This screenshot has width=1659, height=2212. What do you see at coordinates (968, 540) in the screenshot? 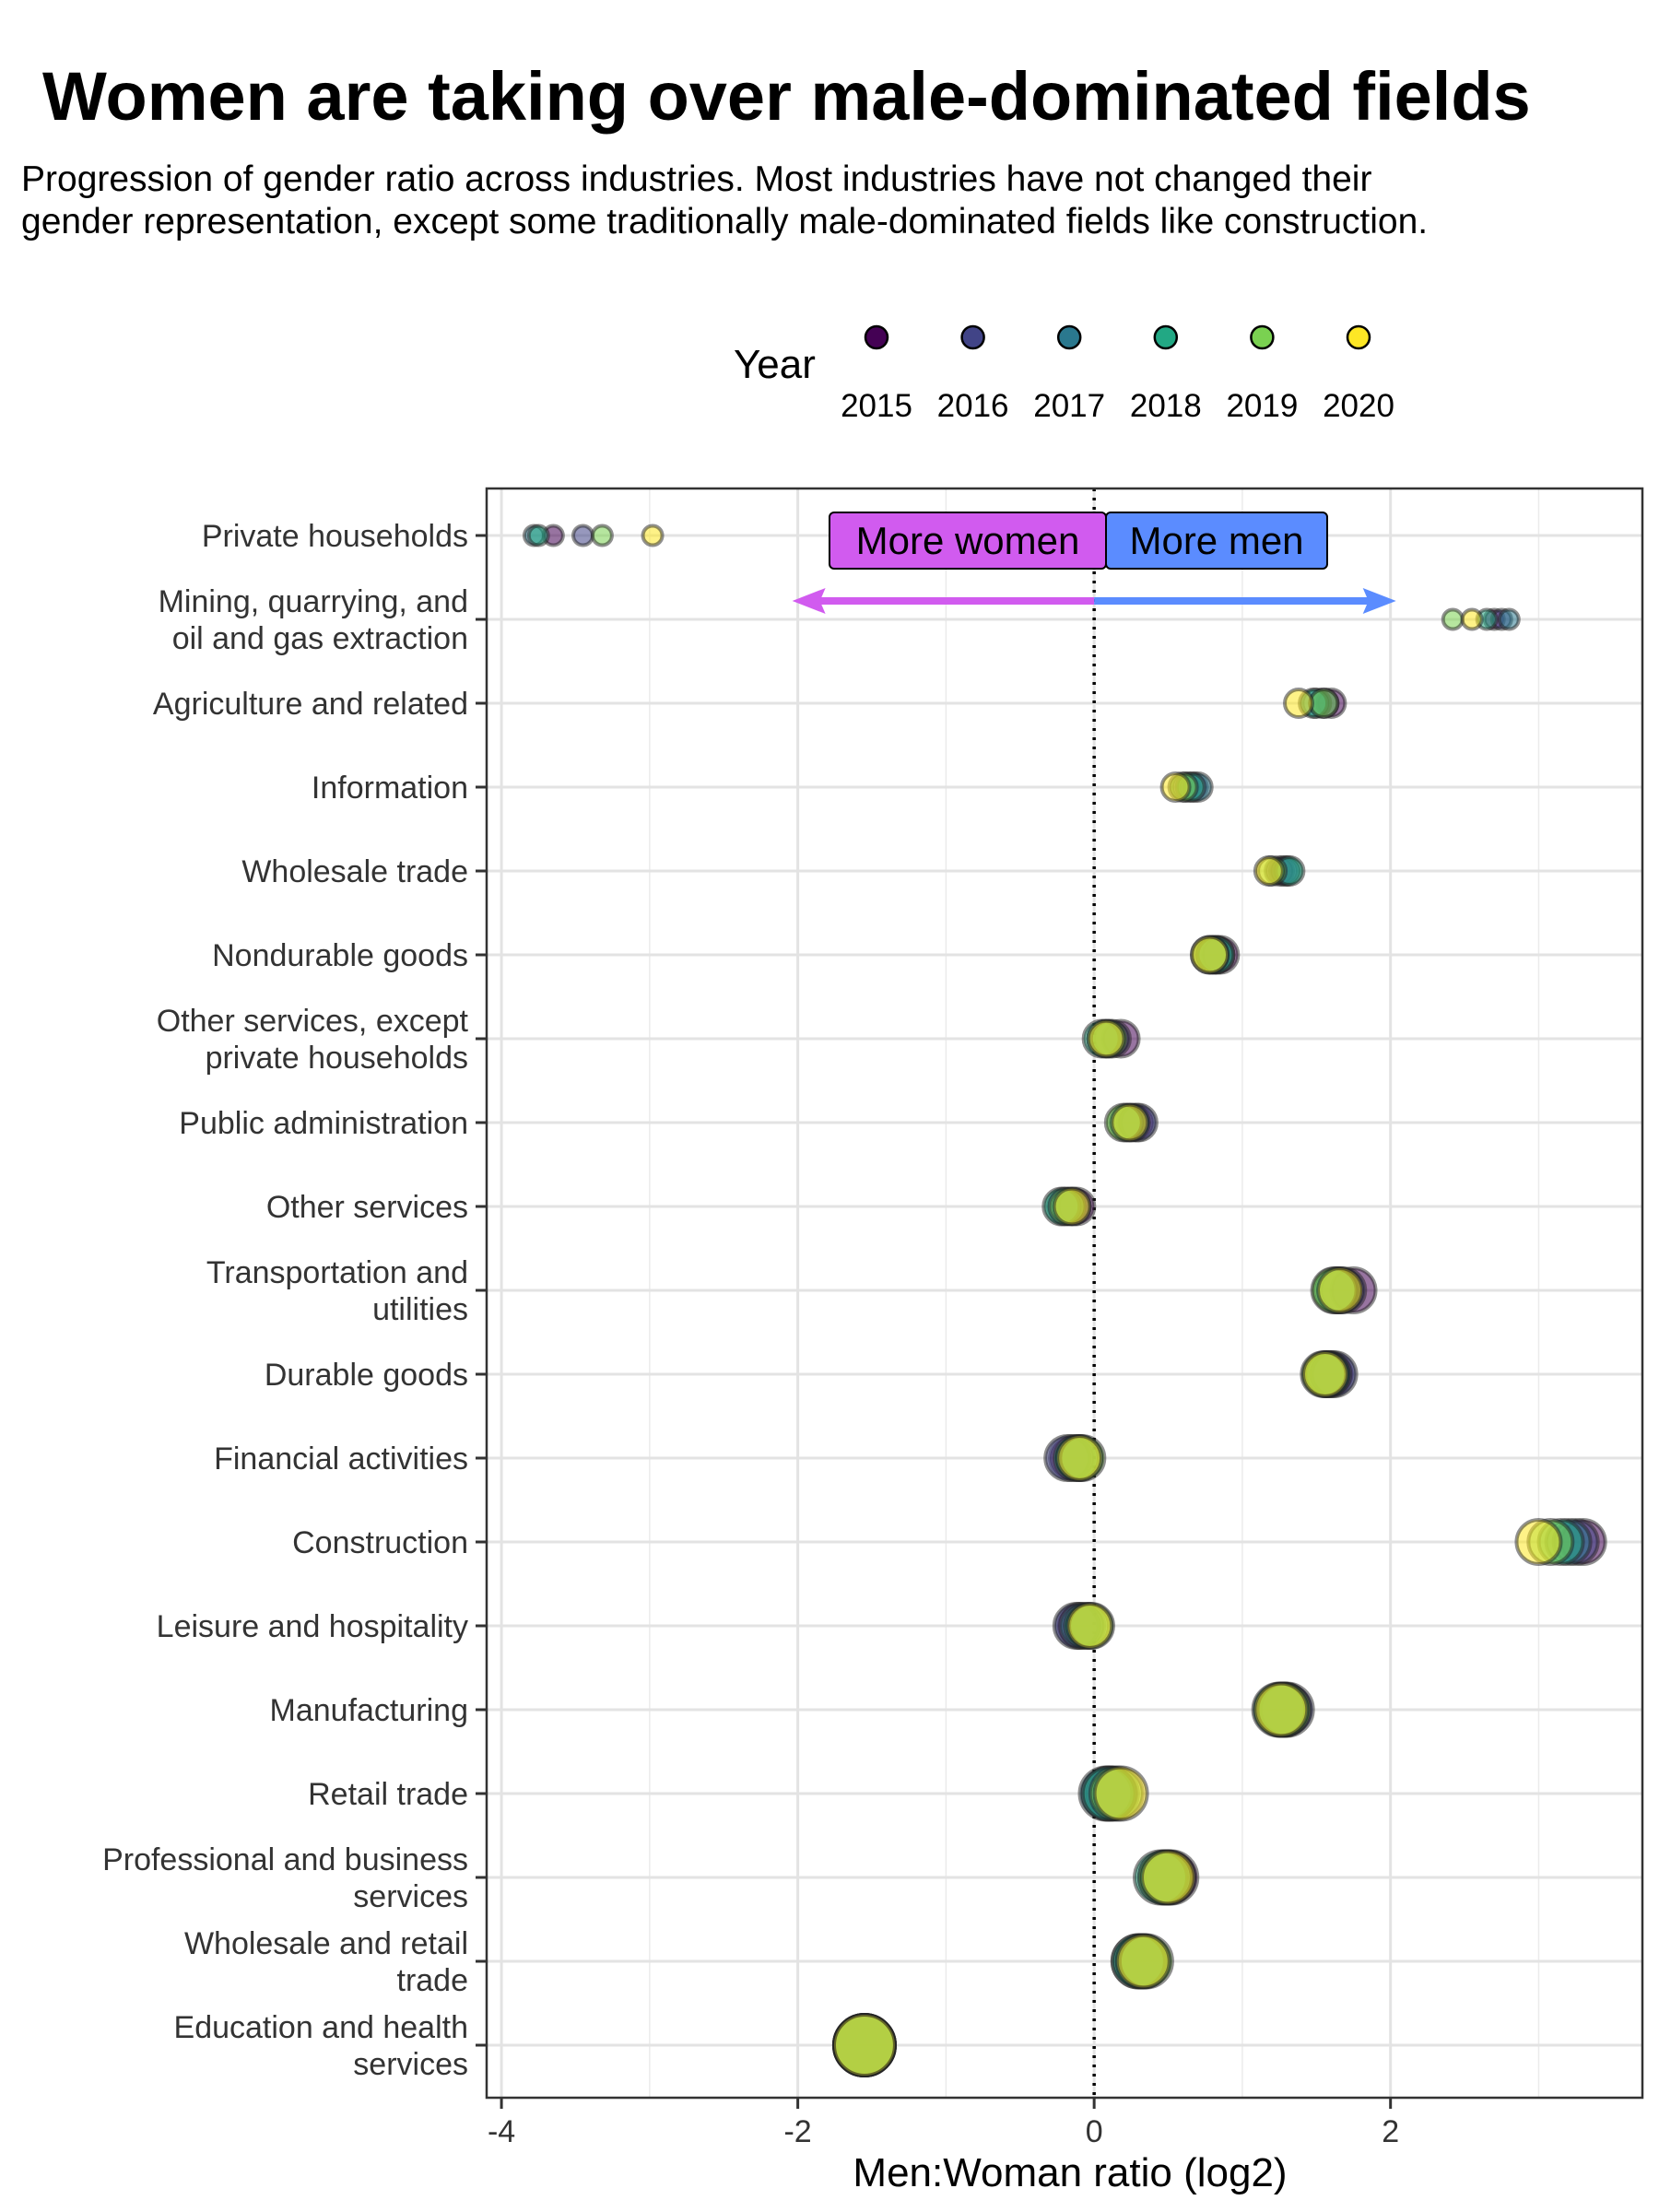
I see `more-women-label: More women` at bounding box center [968, 540].